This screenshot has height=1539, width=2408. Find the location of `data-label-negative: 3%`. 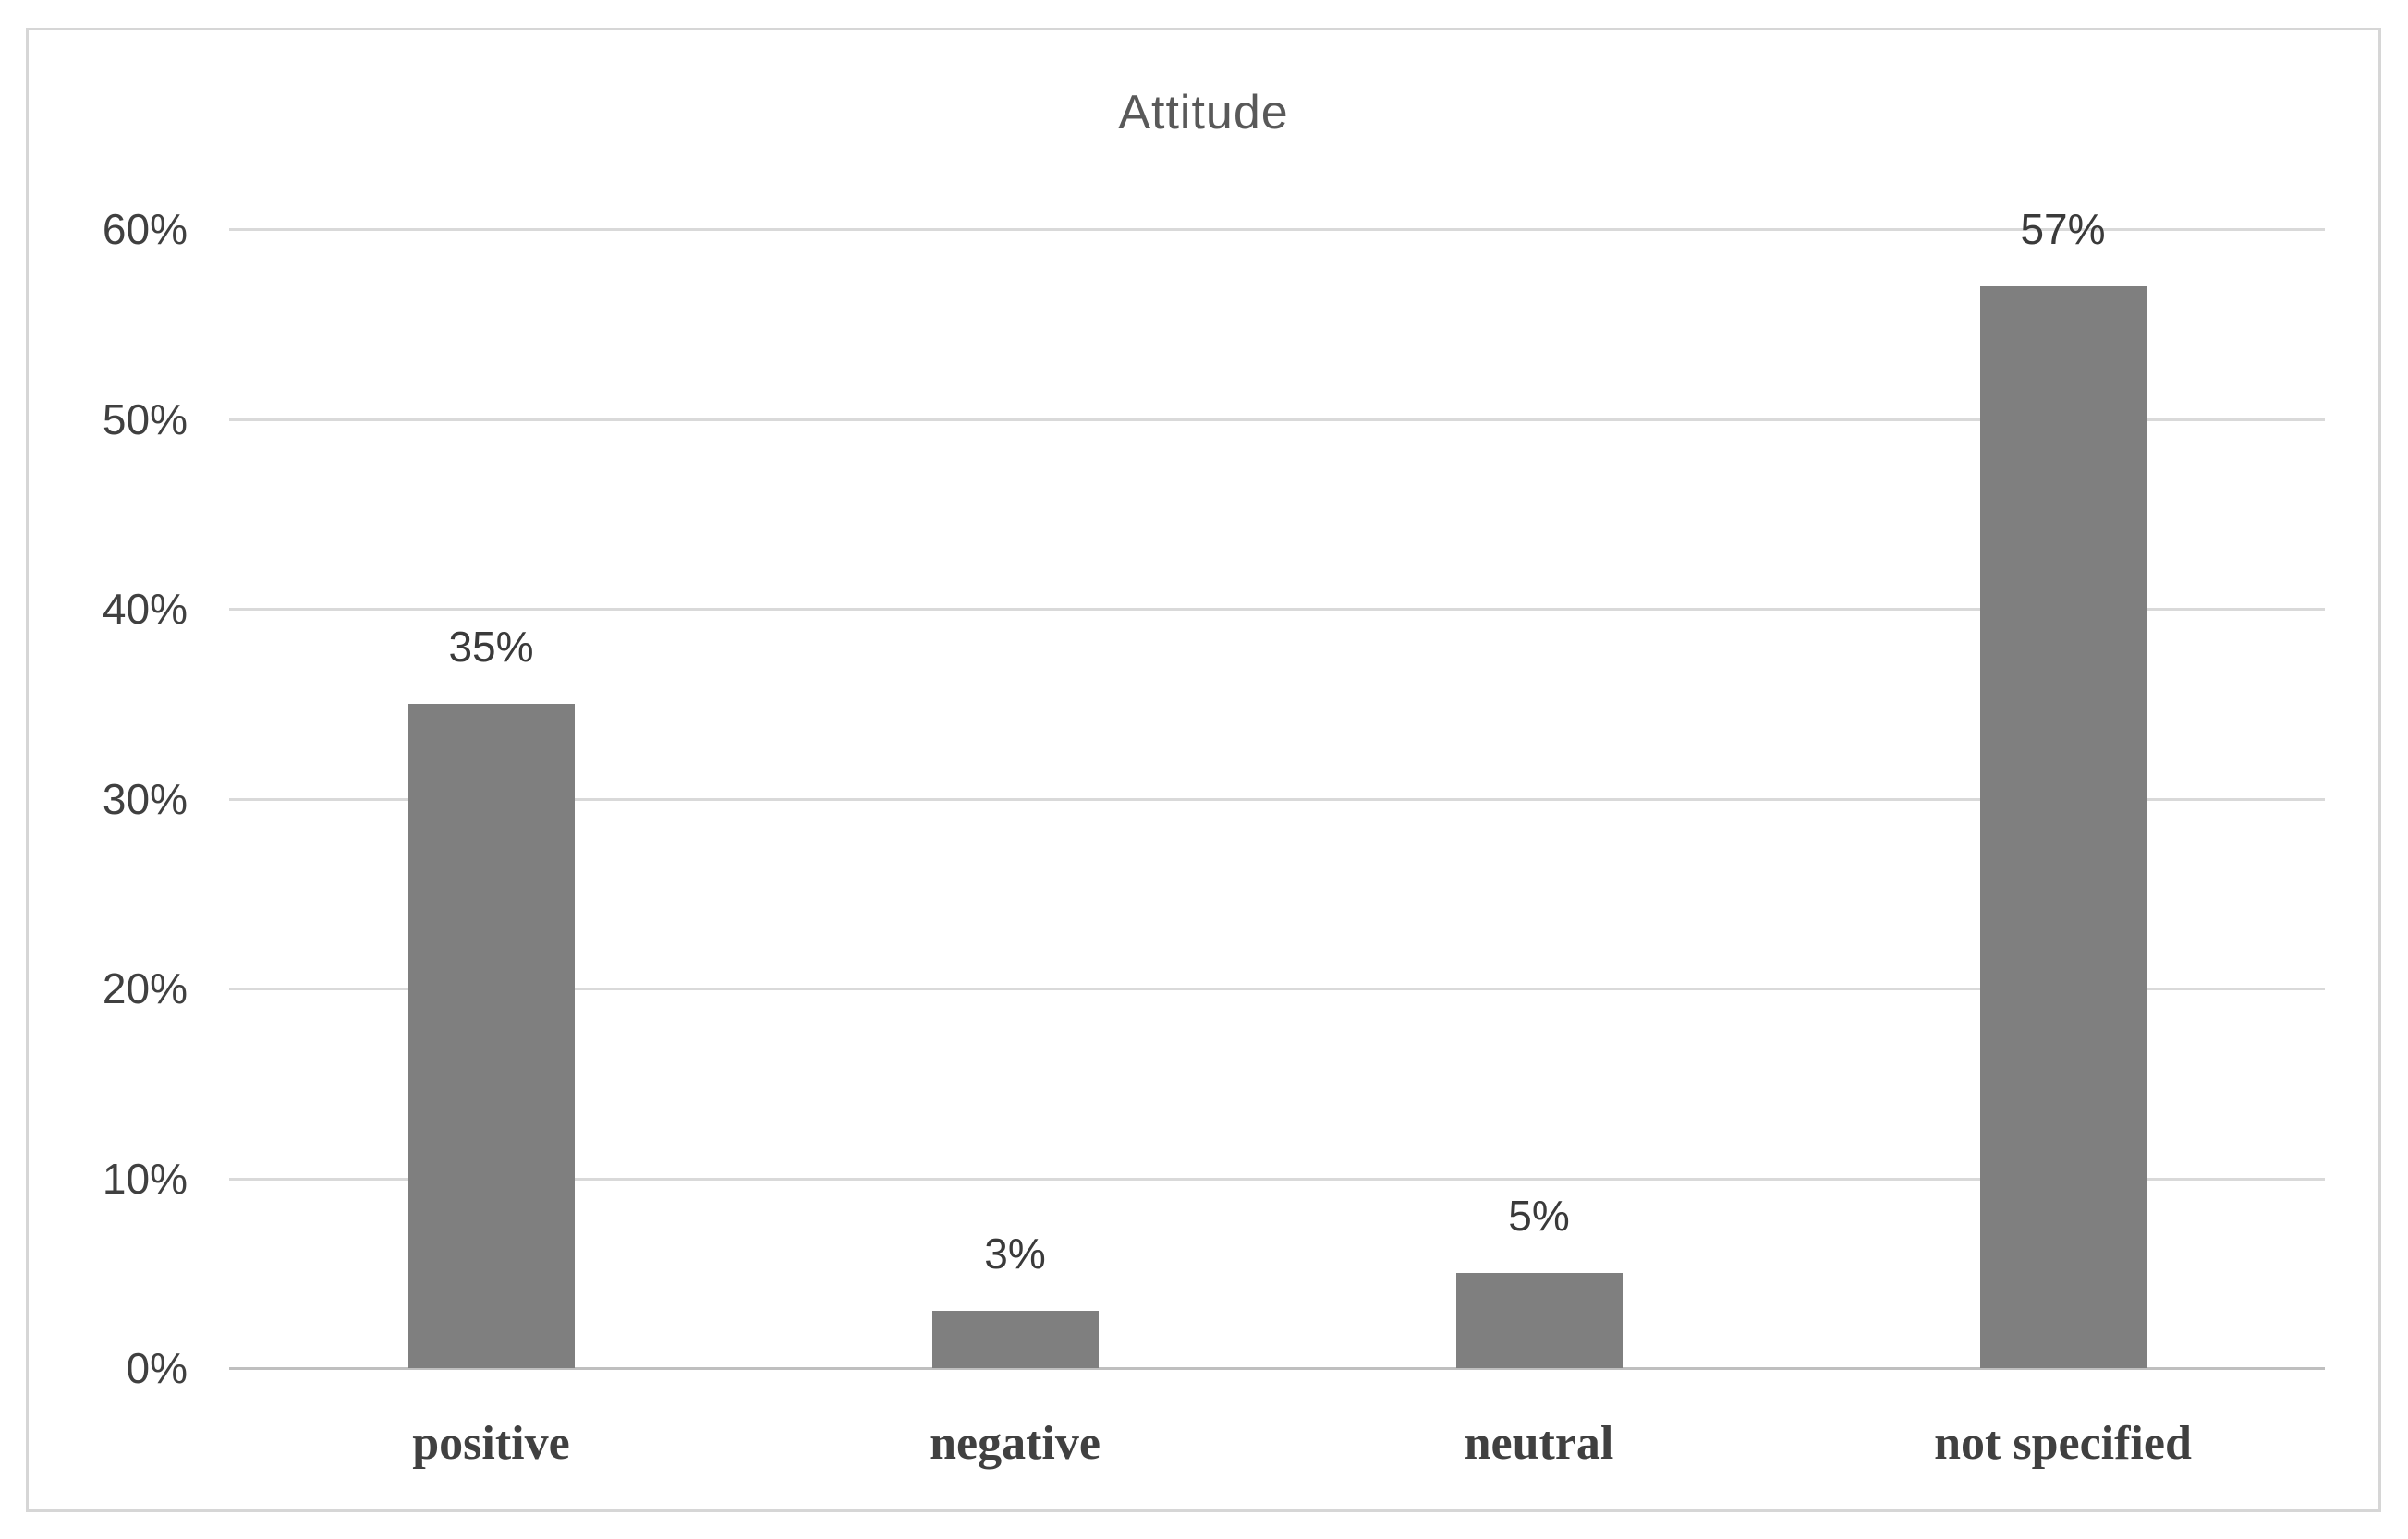

data-label-negative: 3% is located at coordinates (1015, 1254).